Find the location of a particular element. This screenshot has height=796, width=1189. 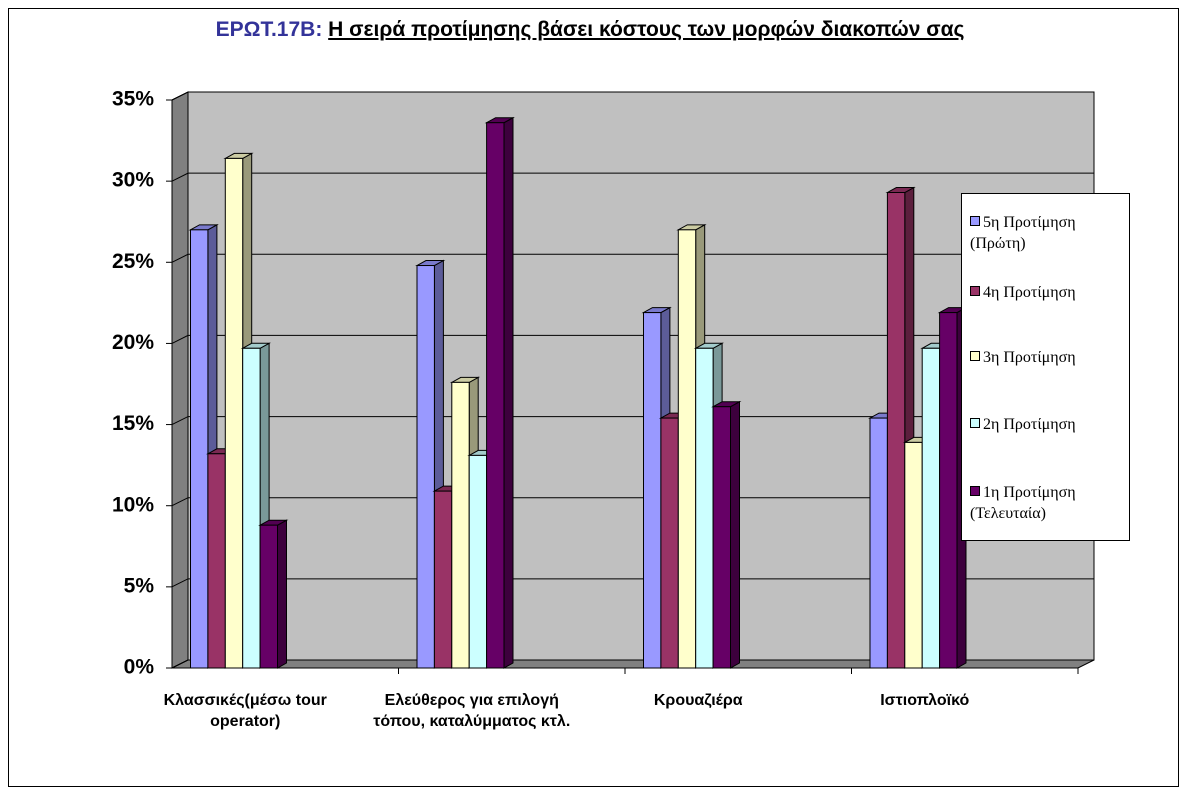

legend-label: 3η Προτίμηση is located at coordinates (1029, 357).